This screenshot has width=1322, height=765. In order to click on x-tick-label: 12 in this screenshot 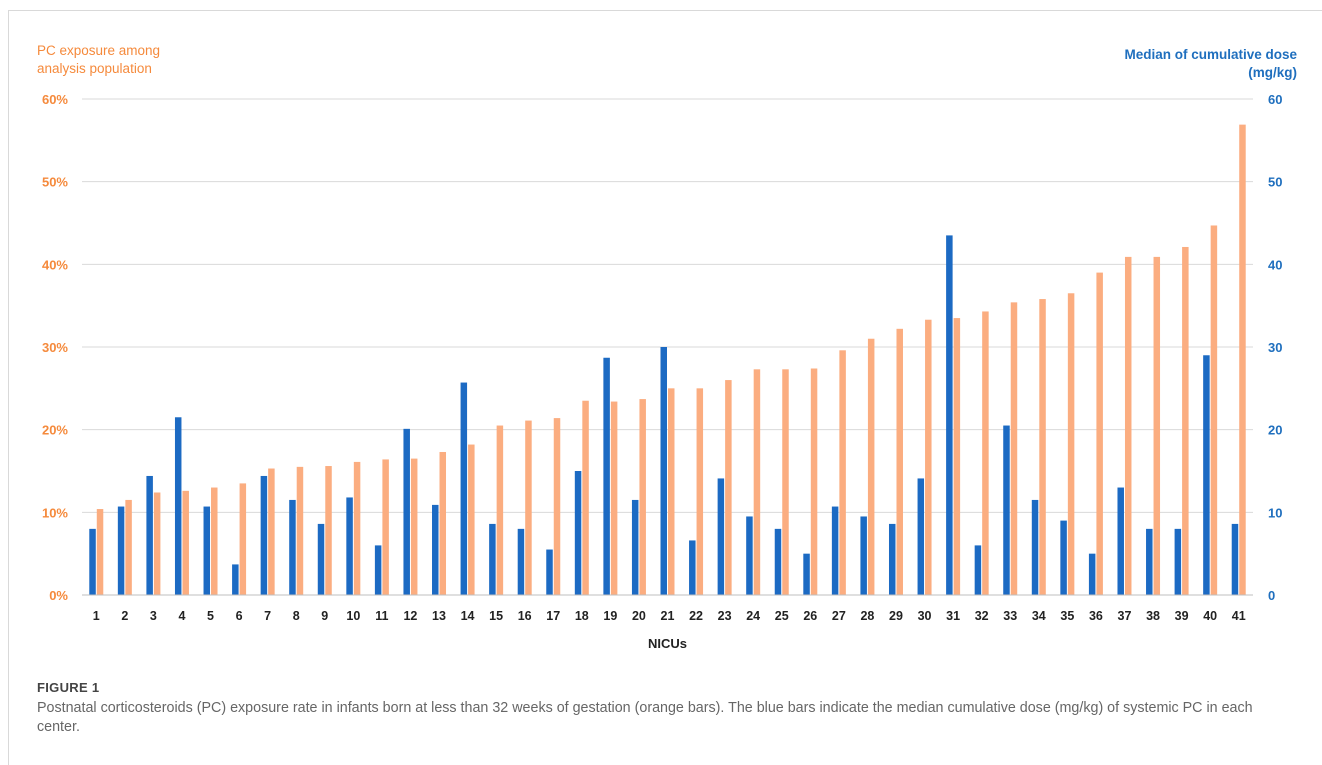, I will do `click(410, 616)`.